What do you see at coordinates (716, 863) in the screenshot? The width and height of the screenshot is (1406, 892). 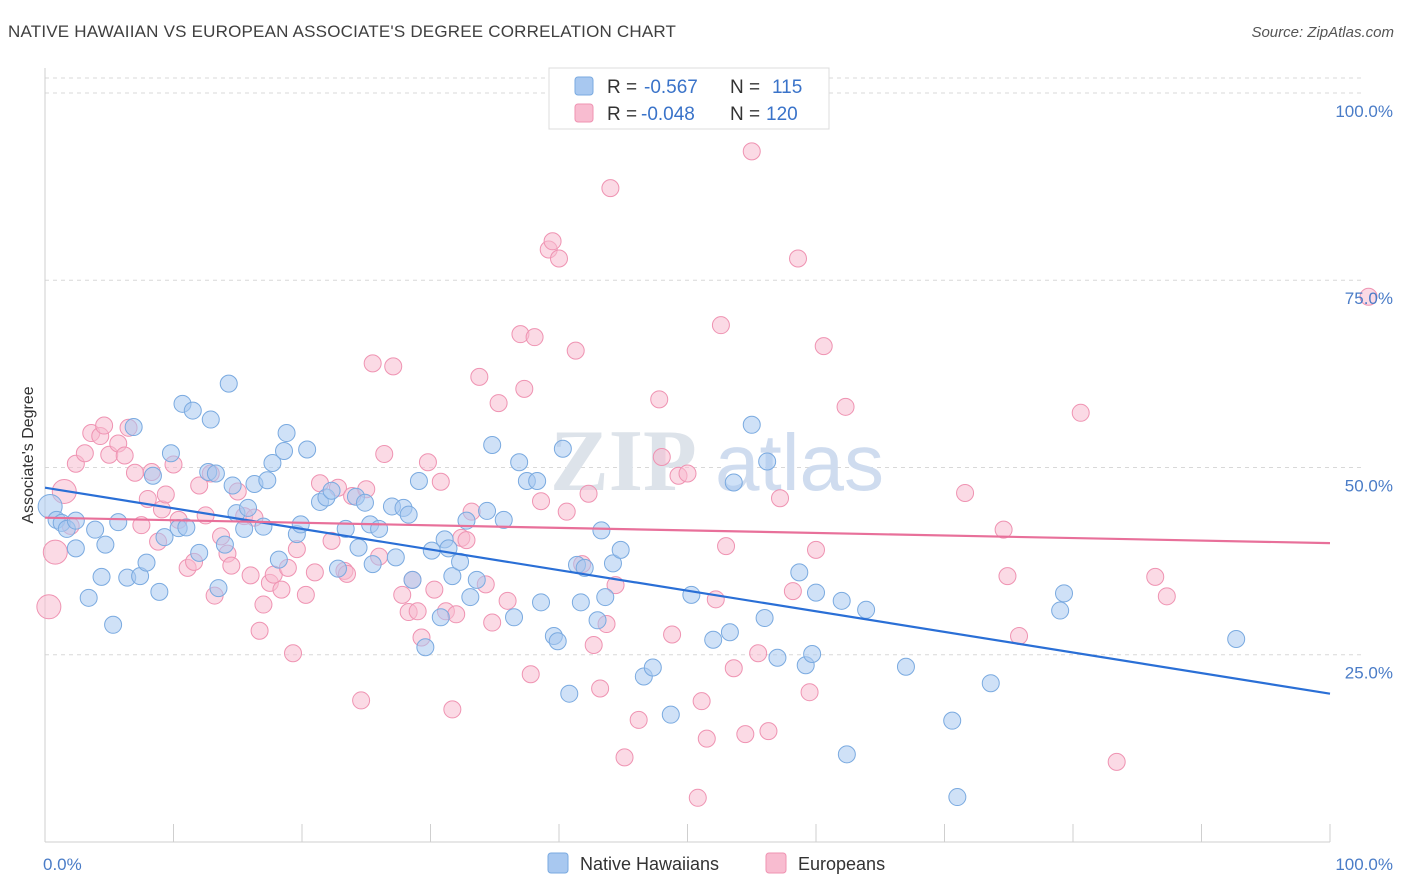 I see `bottom-legend: Native Hawaiians Europeans` at bounding box center [716, 863].